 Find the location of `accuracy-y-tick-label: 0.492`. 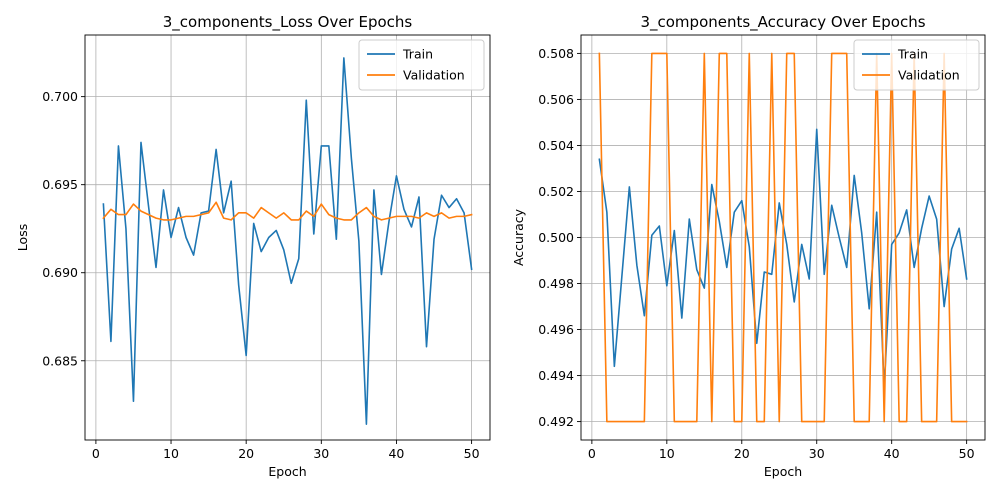

accuracy-y-tick-label: 0.492 is located at coordinates (556, 421).